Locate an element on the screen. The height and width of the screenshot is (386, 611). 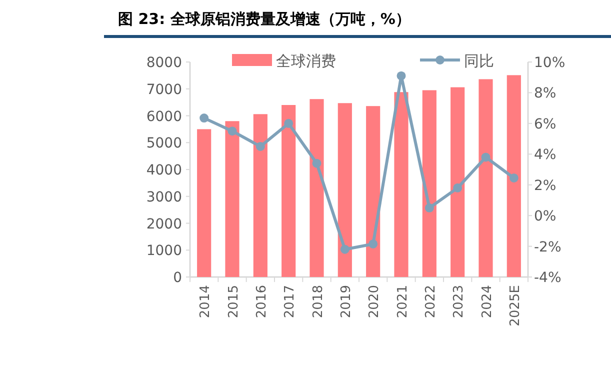
y2-tick-label: -4% is located at coordinates (548, 278).